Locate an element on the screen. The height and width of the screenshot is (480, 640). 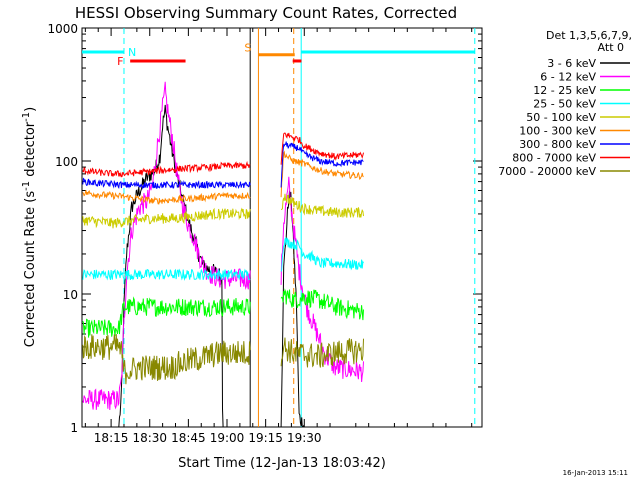
y-tick-label: 1000 is located at coordinates (62, 29).